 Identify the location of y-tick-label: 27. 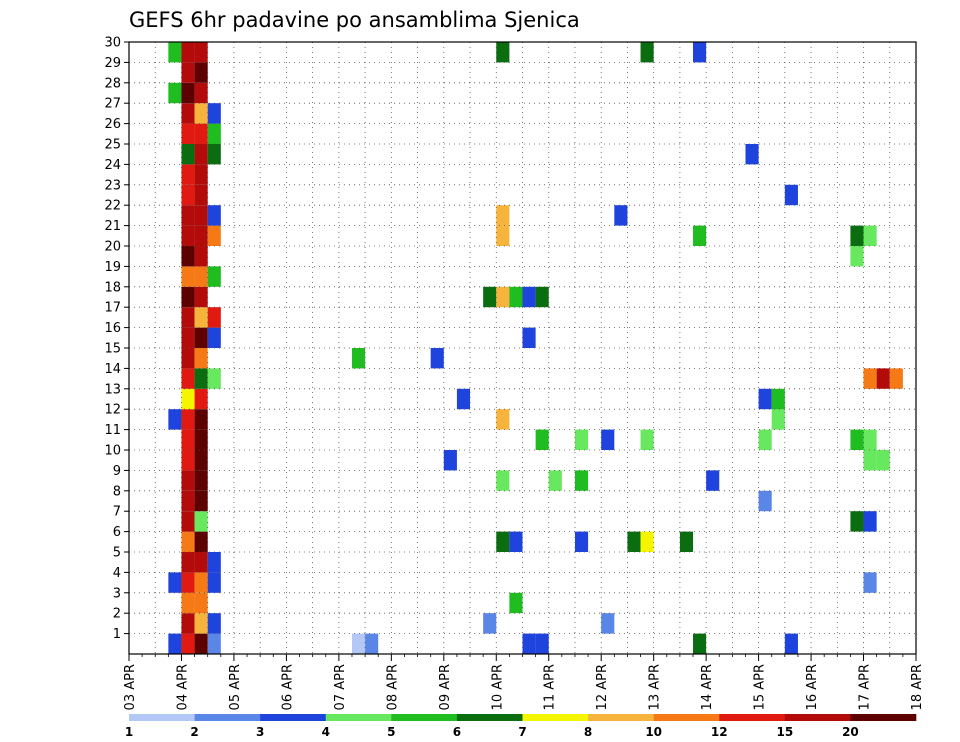
(112, 104).